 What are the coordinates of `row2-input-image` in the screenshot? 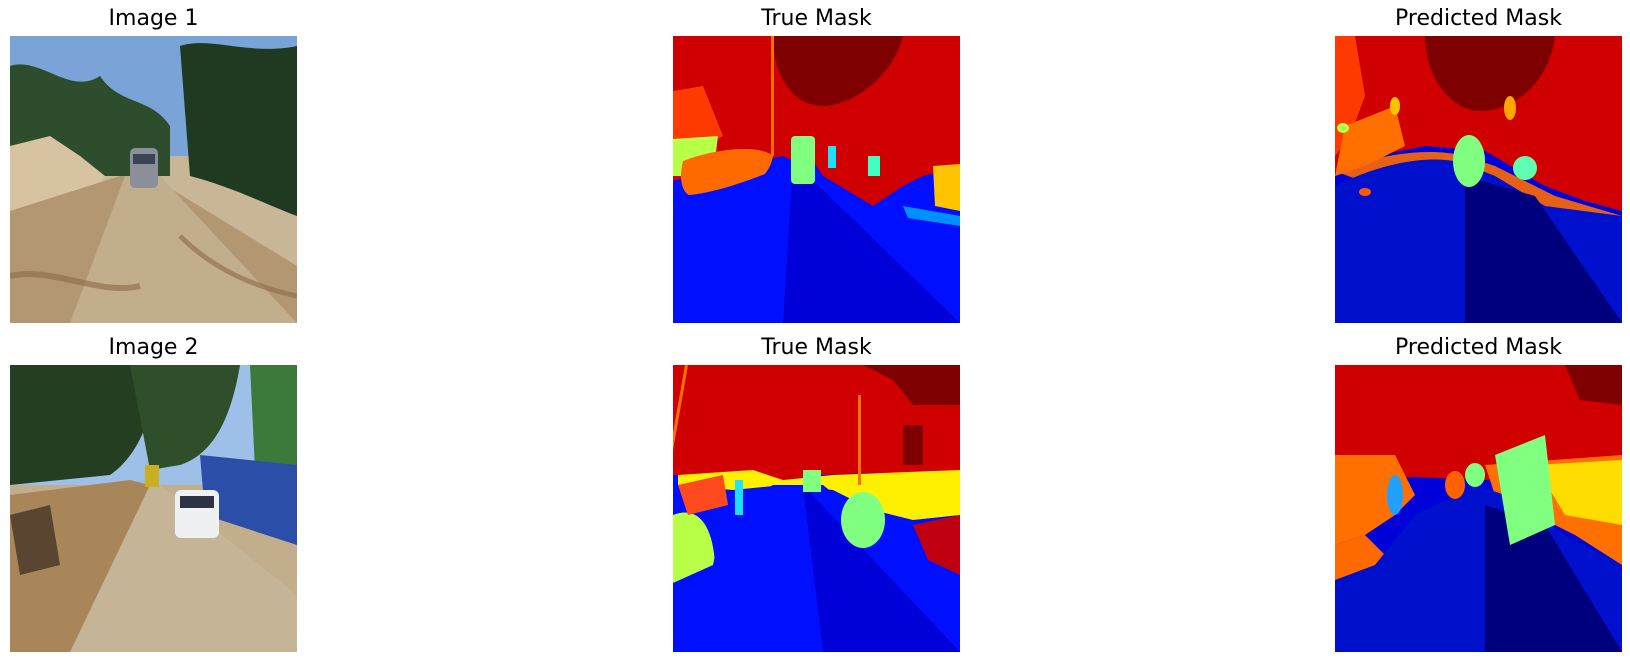 It's located at (153, 508).